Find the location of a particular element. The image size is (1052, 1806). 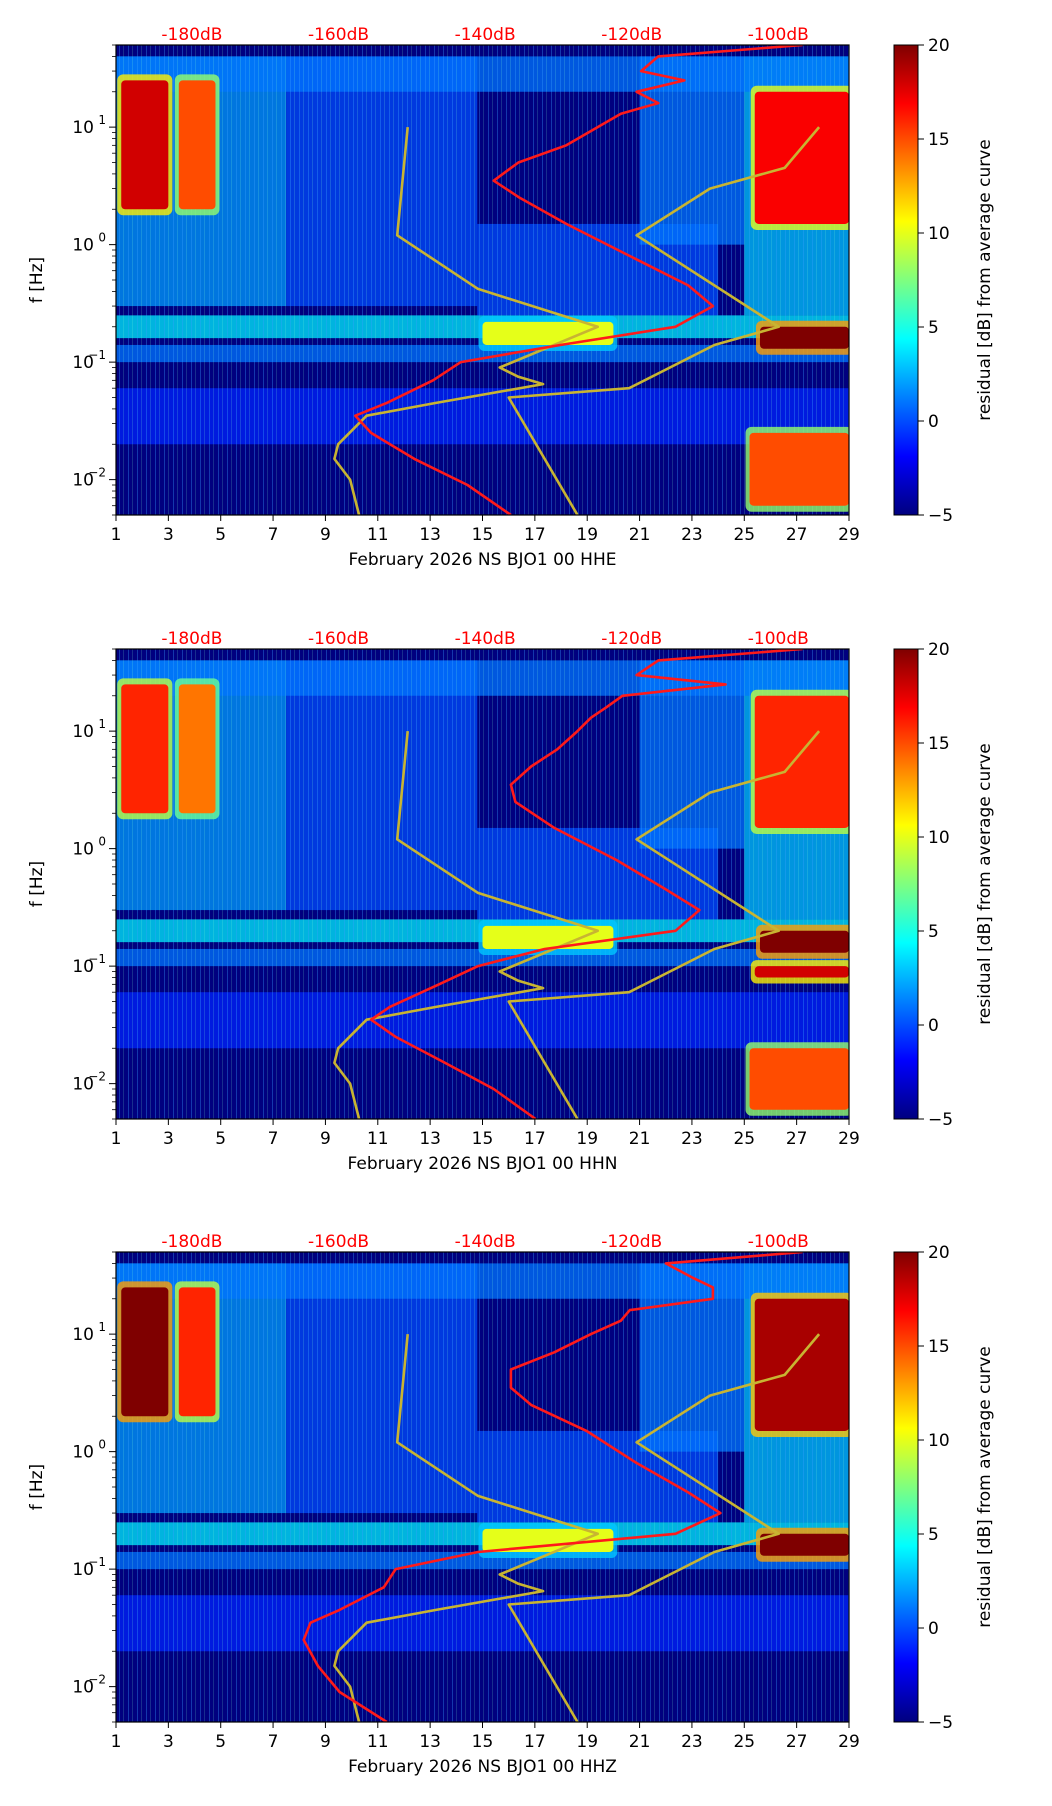

db-label: -160dB is located at coordinates (338, 1242).